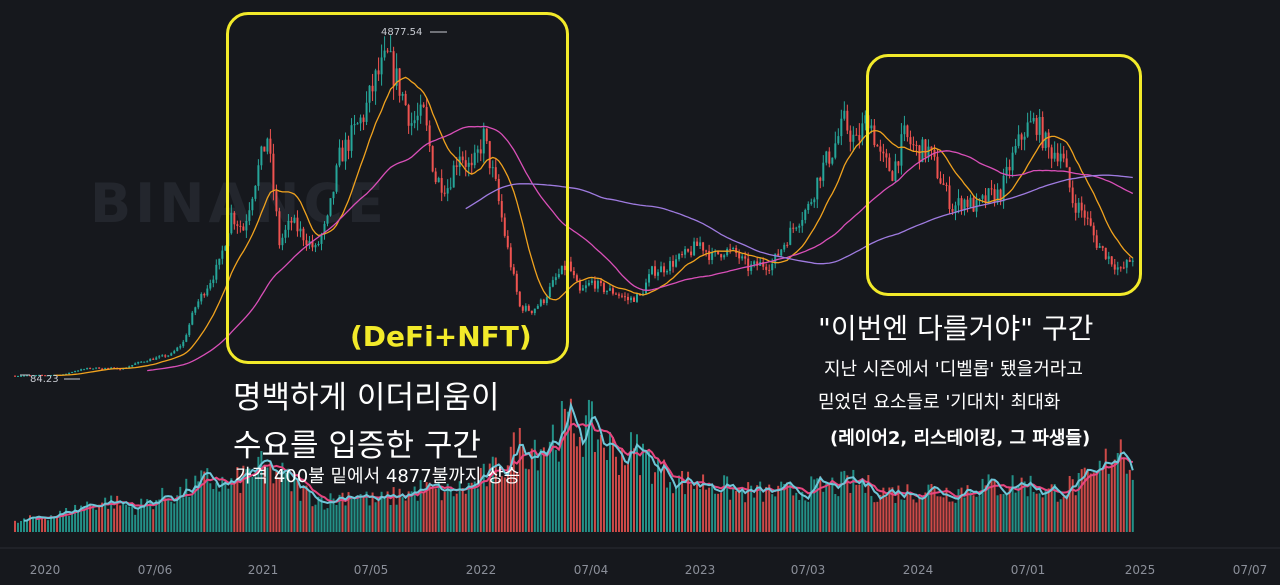  What do you see at coordinates (441, 336) in the screenshot?
I see `box1-label: (DeFi+NFT)` at bounding box center [441, 336].